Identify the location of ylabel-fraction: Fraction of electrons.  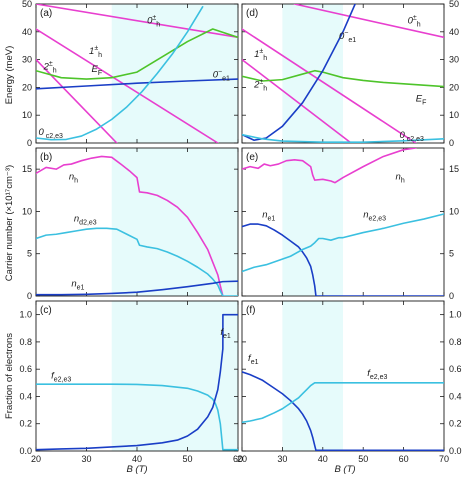
(9, 376).